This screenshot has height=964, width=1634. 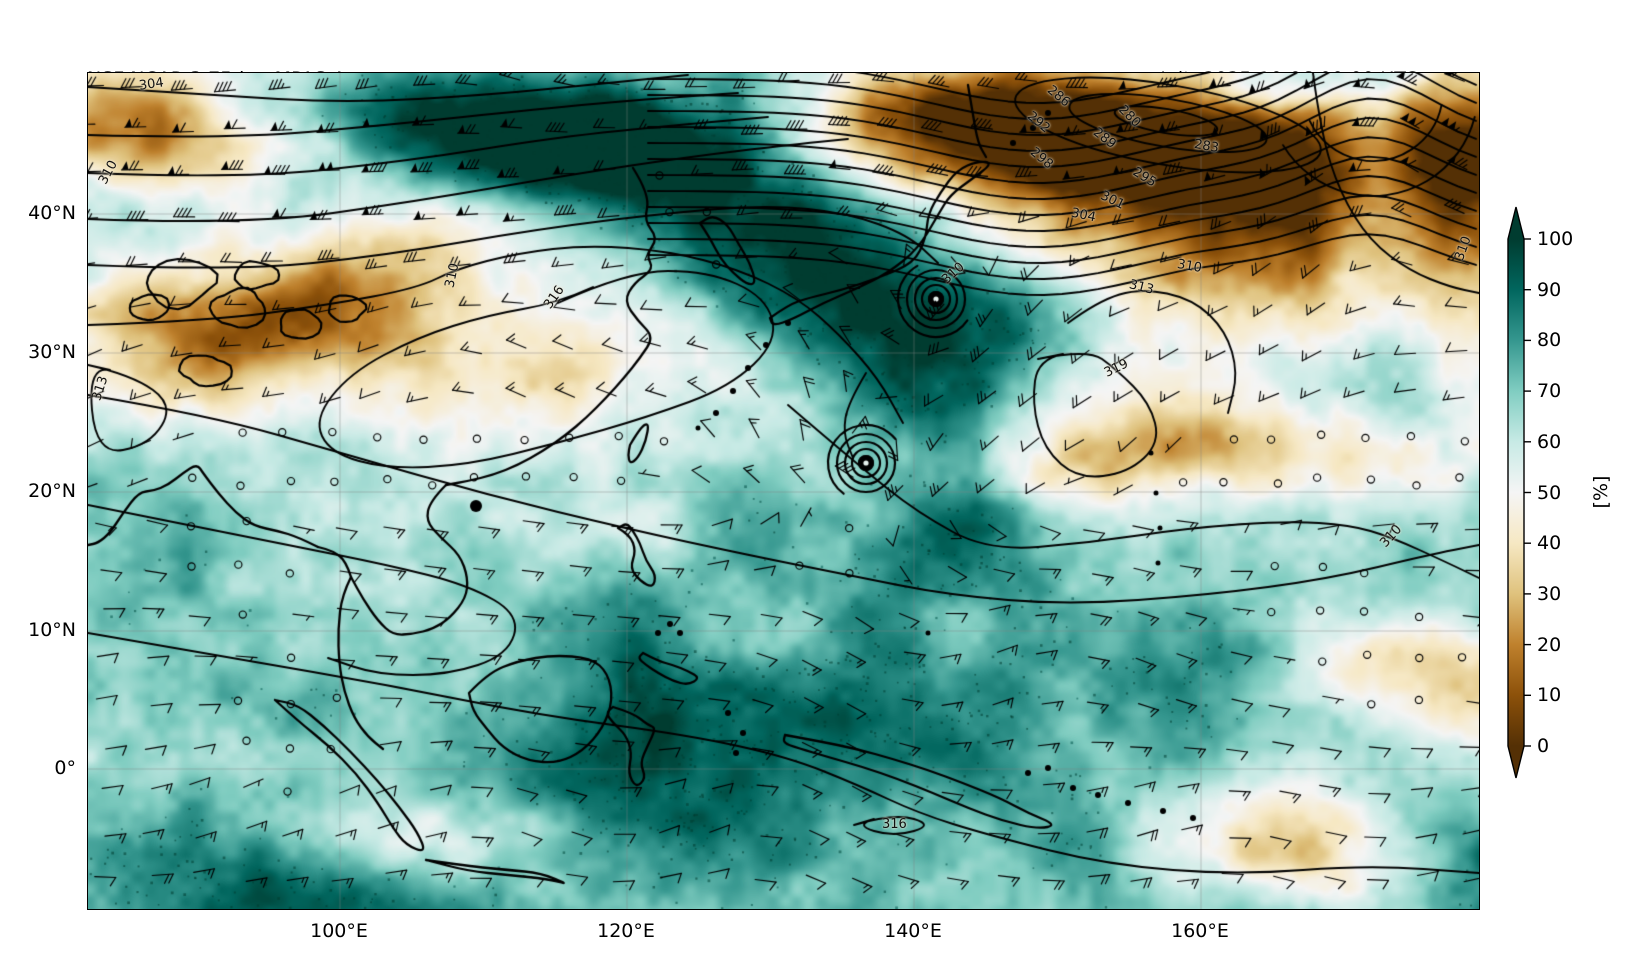 What do you see at coordinates (339, 931) in the screenshot?
I see `x-tick-label: 100°E` at bounding box center [339, 931].